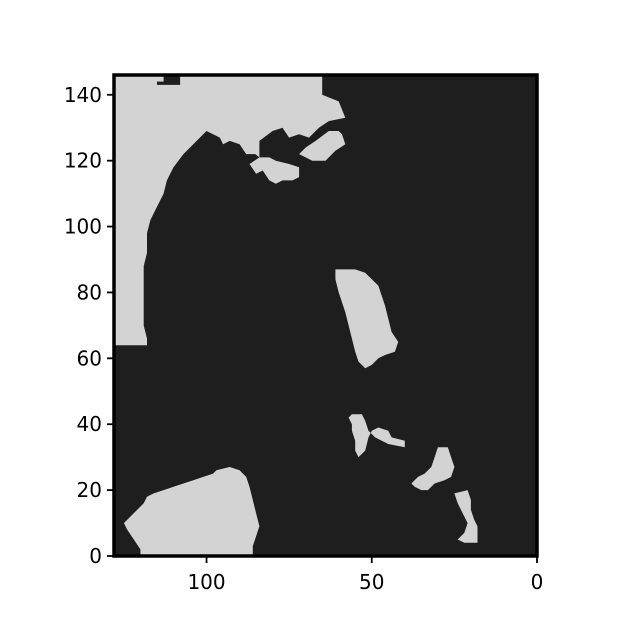 This screenshot has height=636, width=636. I want to click on y-tick-label: 60, so click(89, 358).